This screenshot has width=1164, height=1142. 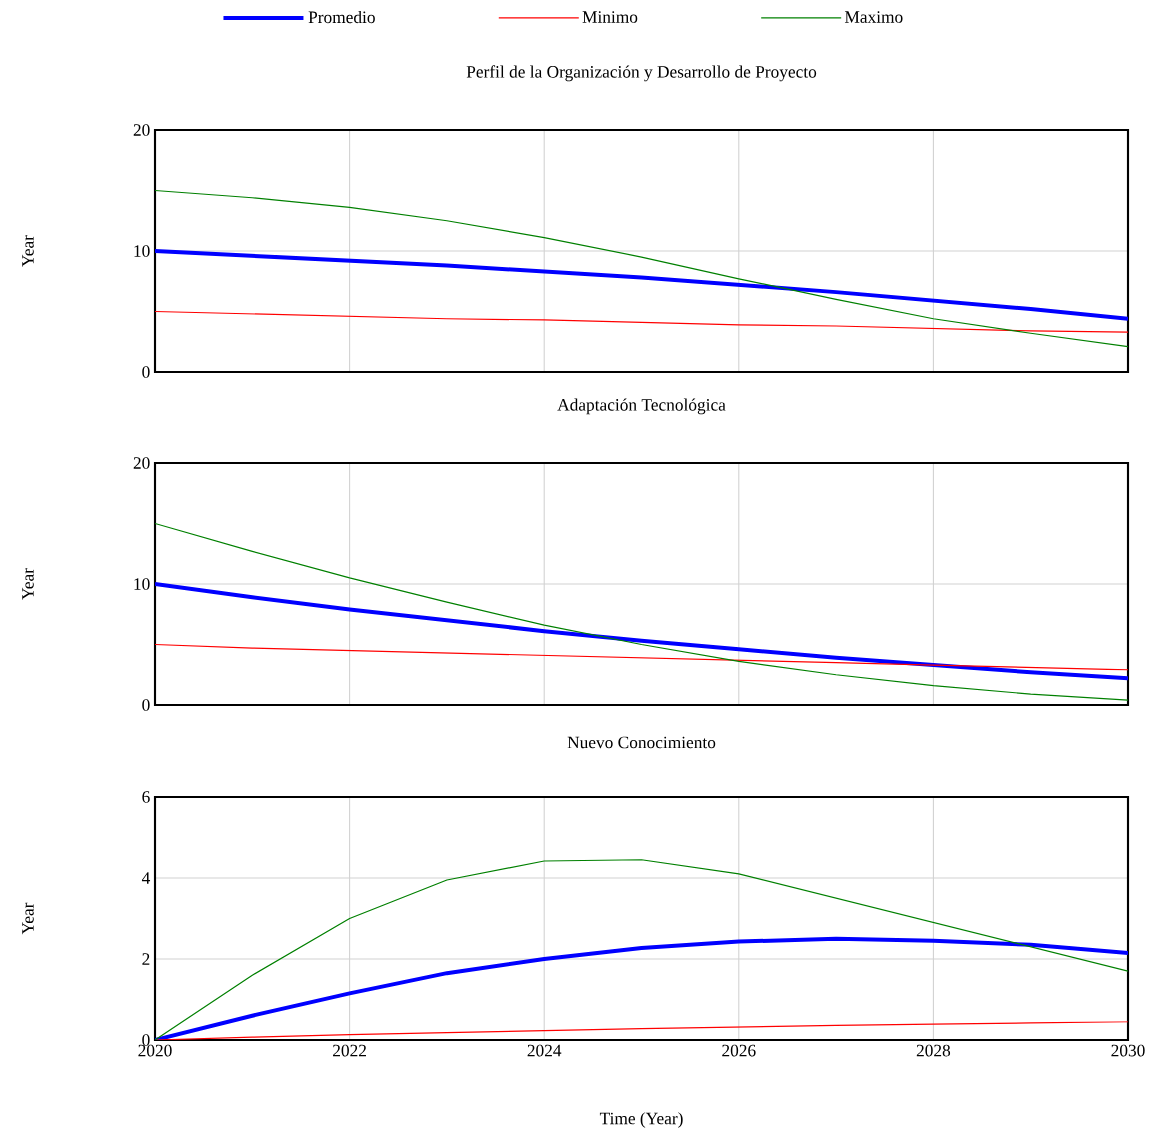 I want to click on chart-title: Nuevo Conocimiento, so click(x=641, y=742).